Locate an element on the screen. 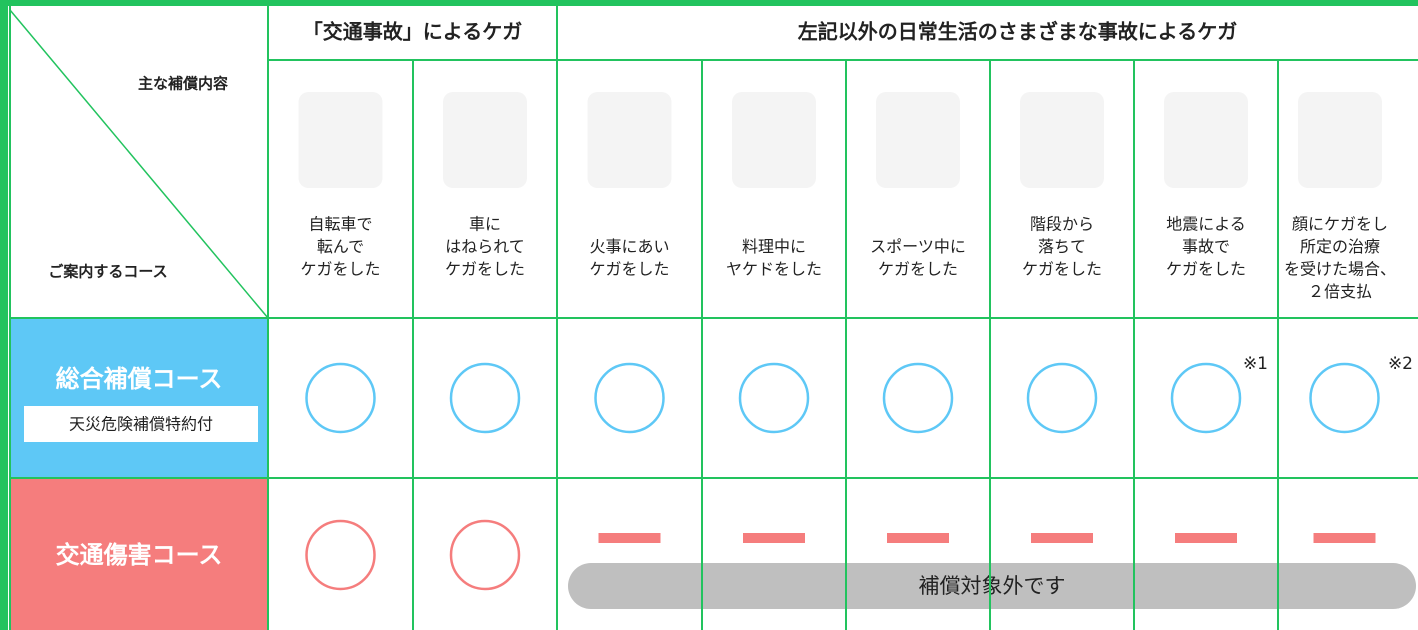 This screenshot has width=1418, height=630. course-name: 交通傷害コース is located at coordinates (139, 555).